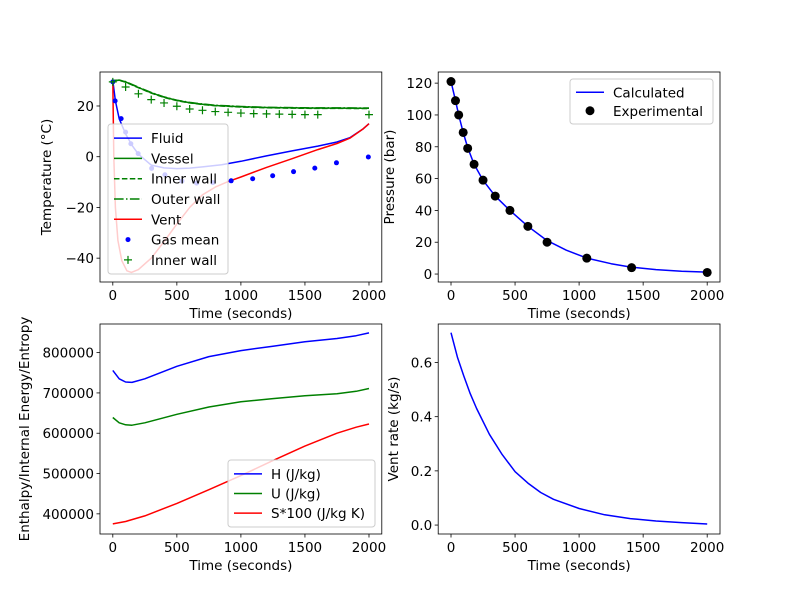  I want to click on y-tick-label: 500000, so click(68, 475).